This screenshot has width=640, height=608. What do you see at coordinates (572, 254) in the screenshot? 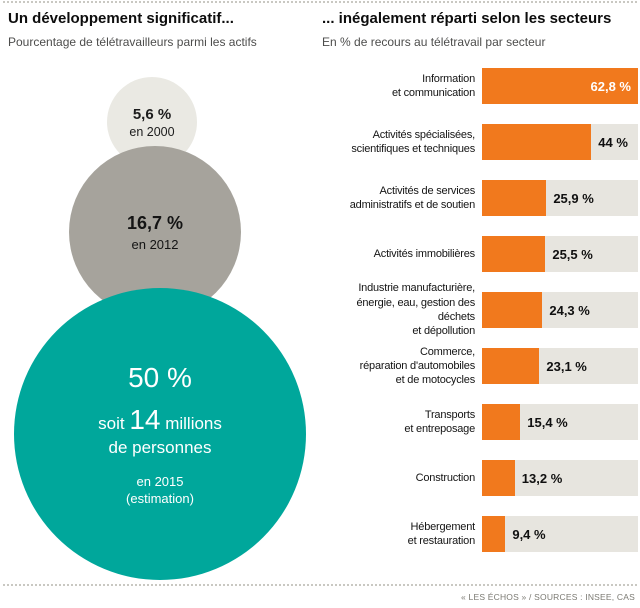
I see `bar-value-outside: 25,5 %` at bounding box center [572, 254].